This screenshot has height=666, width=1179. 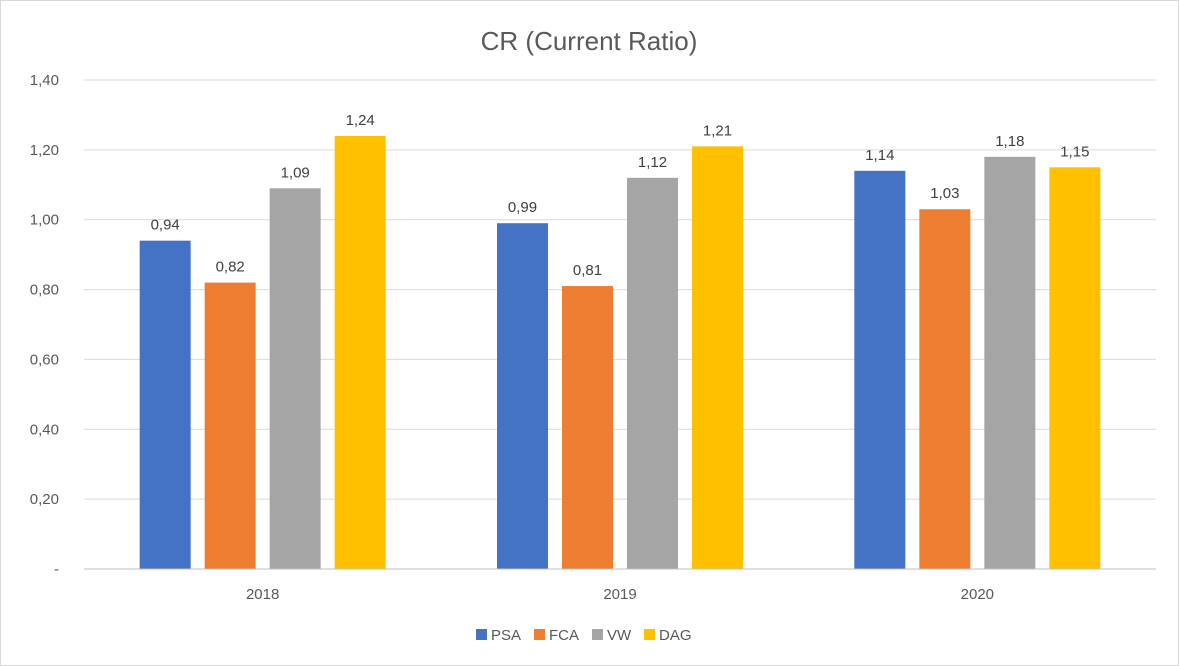 What do you see at coordinates (44, 150) in the screenshot?
I see `y-tick-label: 1,20` at bounding box center [44, 150].